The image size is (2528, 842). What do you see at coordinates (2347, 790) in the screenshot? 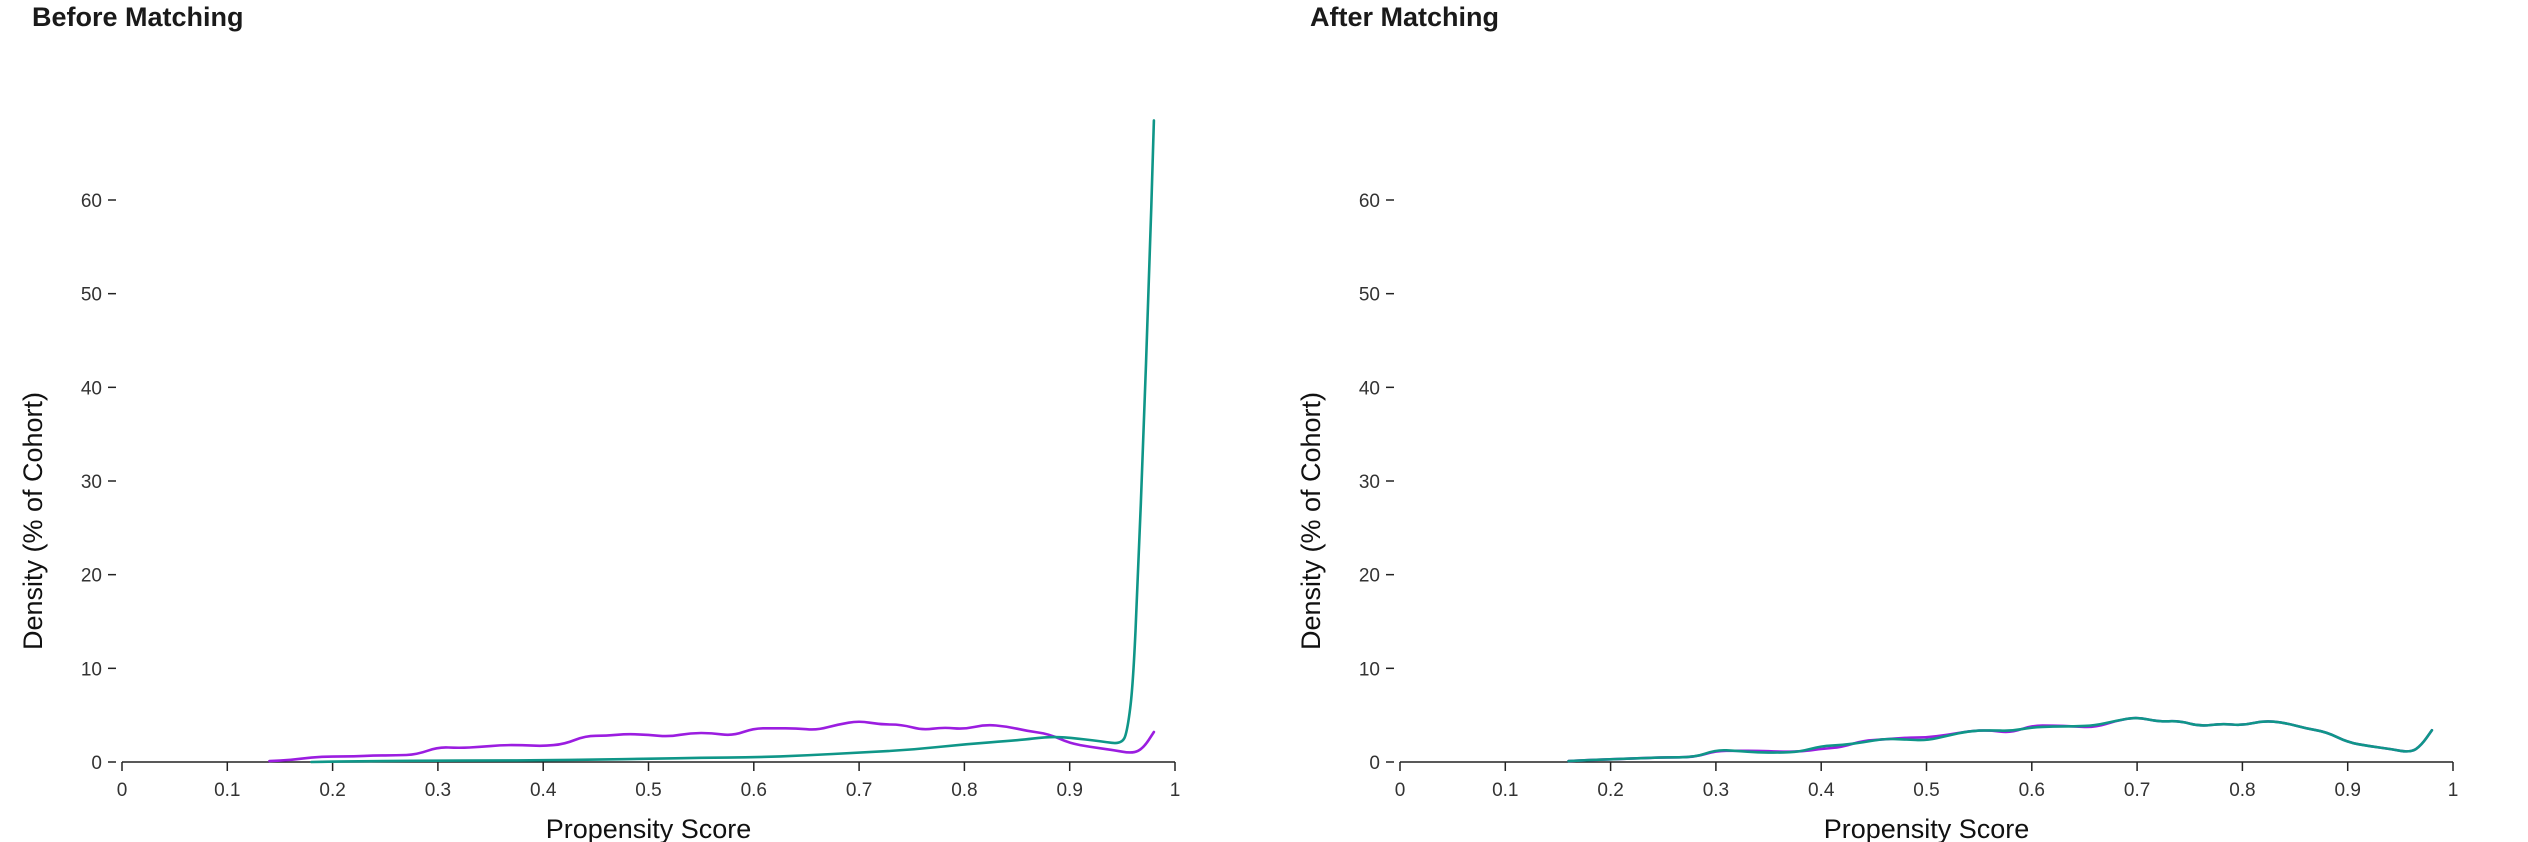
I see `after-x-tick-label: 0.9` at bounding box center [2347, 790].